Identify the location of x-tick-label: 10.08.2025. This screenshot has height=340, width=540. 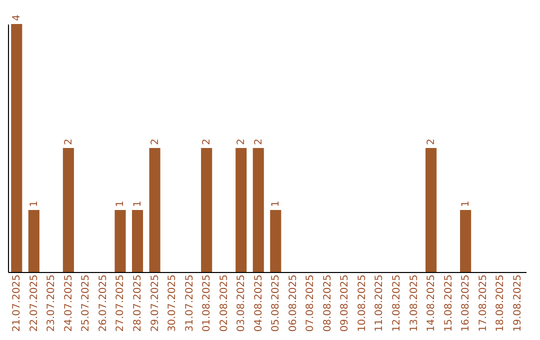
(362, 303).